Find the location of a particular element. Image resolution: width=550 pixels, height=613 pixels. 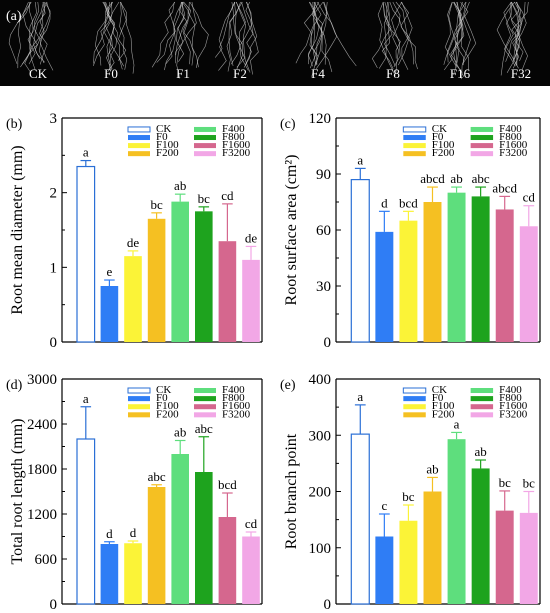

legend-label: F0 is located at coordinates (438, 398).